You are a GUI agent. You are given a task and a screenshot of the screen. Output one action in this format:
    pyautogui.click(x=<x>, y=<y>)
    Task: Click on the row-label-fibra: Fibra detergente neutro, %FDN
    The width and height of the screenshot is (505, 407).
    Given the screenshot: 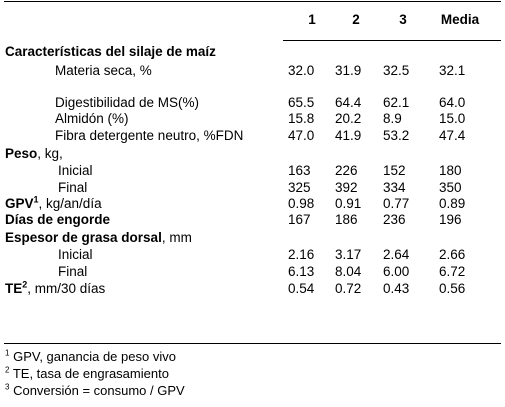 What is the action you would take?
    pyautogui.click(x=149, y=135)
    